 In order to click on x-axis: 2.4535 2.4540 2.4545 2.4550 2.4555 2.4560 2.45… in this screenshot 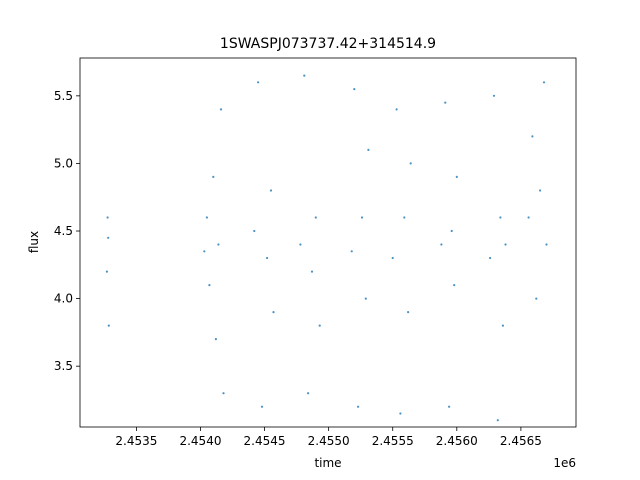, I will do `click(328, 437)`.